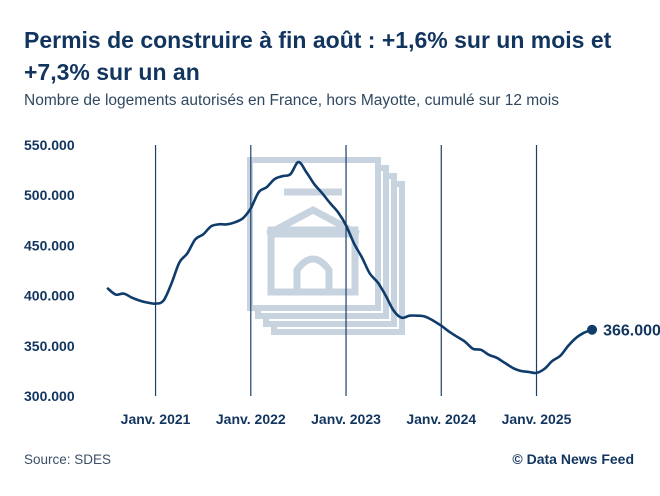  Describe the element at coordinates (49, 396) in the screenshot. I see `y-tick-label-0: 300.000` at that location.